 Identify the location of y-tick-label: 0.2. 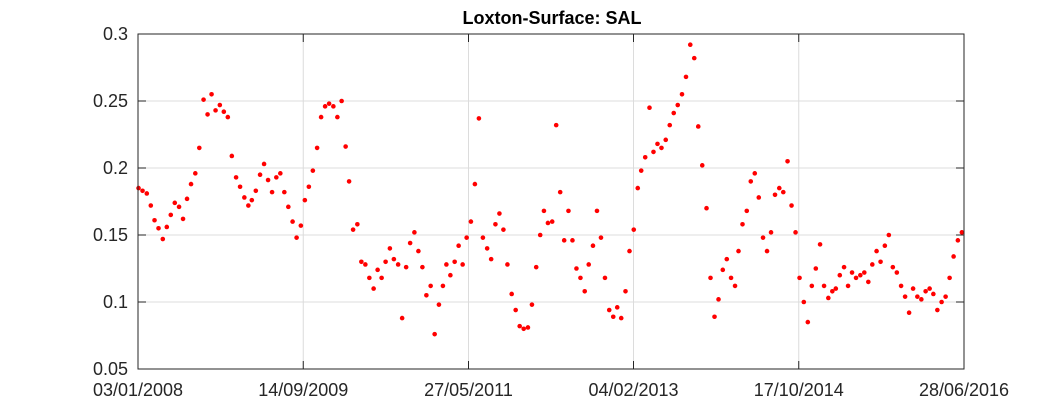
(115, 168).